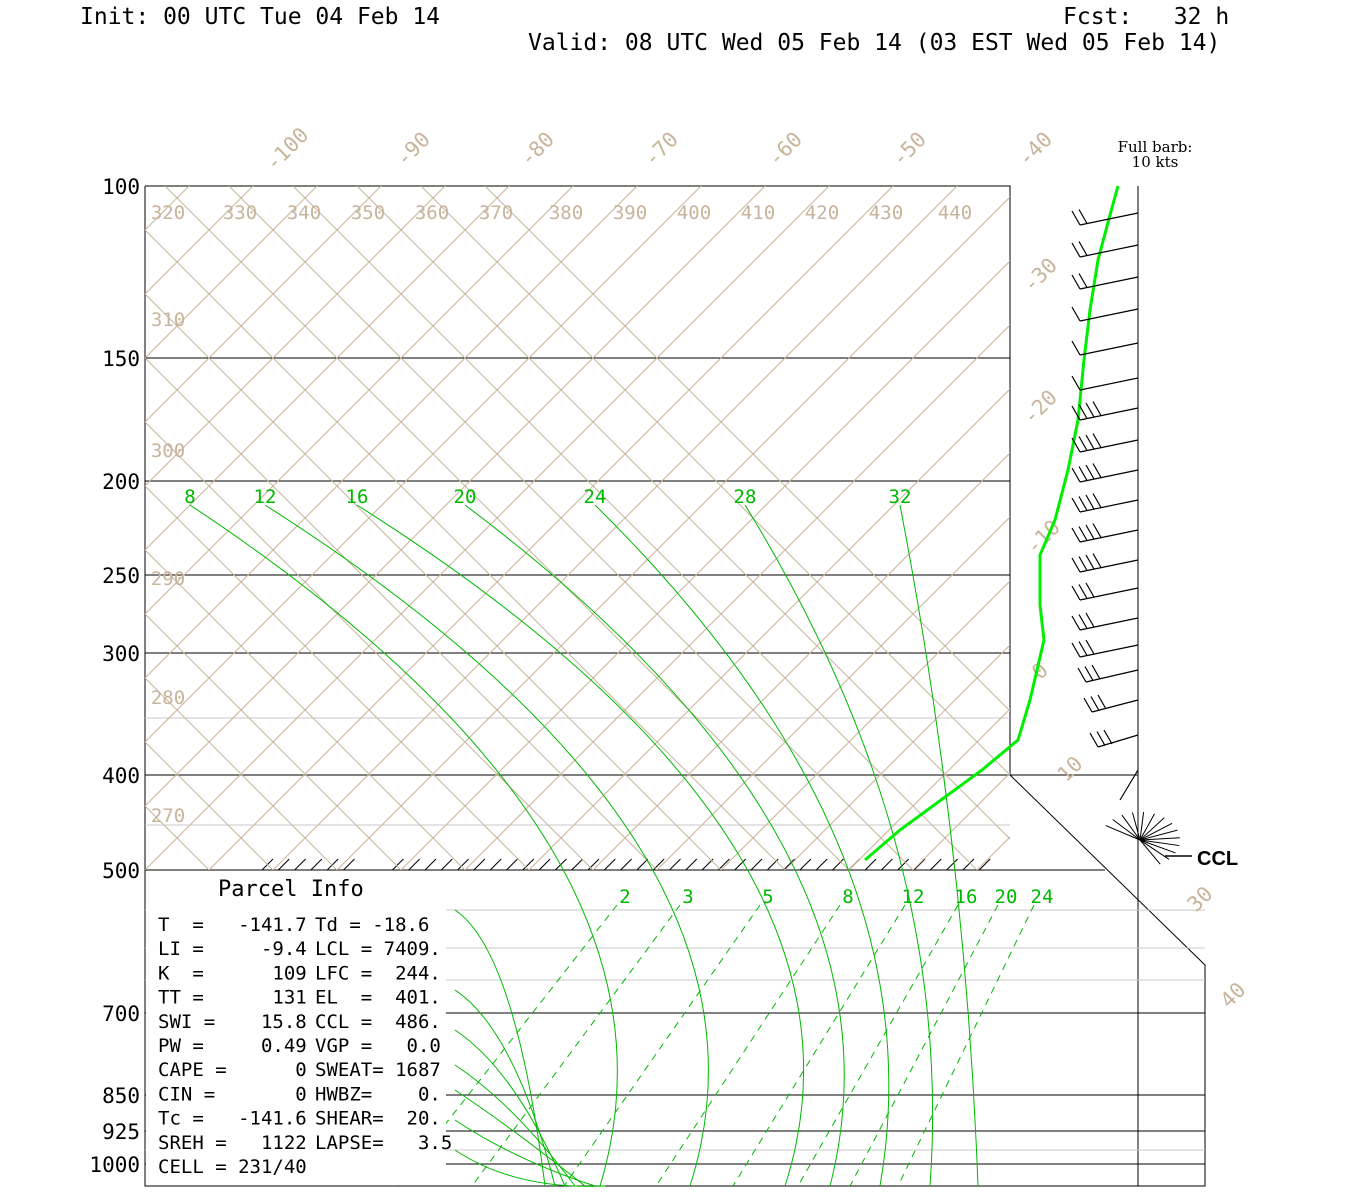  Describe the element at coordinates (1146, 17) in the screenshot. I see `forecast-hour: Fcst: 32 h` at that location.